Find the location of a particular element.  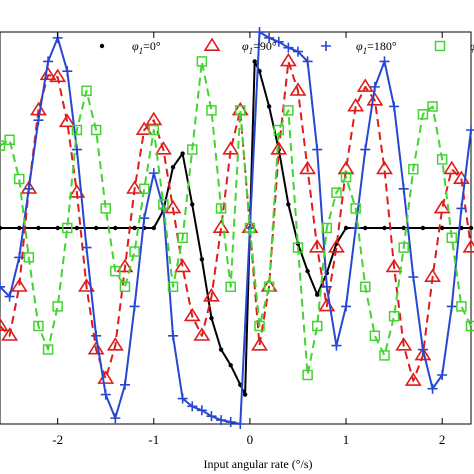

legend-label: φ1=0° is located at coordinates (146, 47).